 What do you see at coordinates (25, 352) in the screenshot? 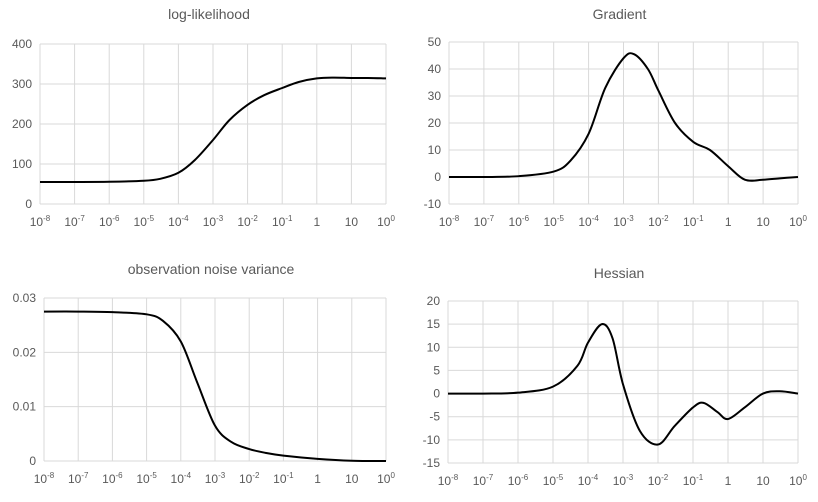
I see `y-tick-label: 0.02` at bounding box center [25, 352].